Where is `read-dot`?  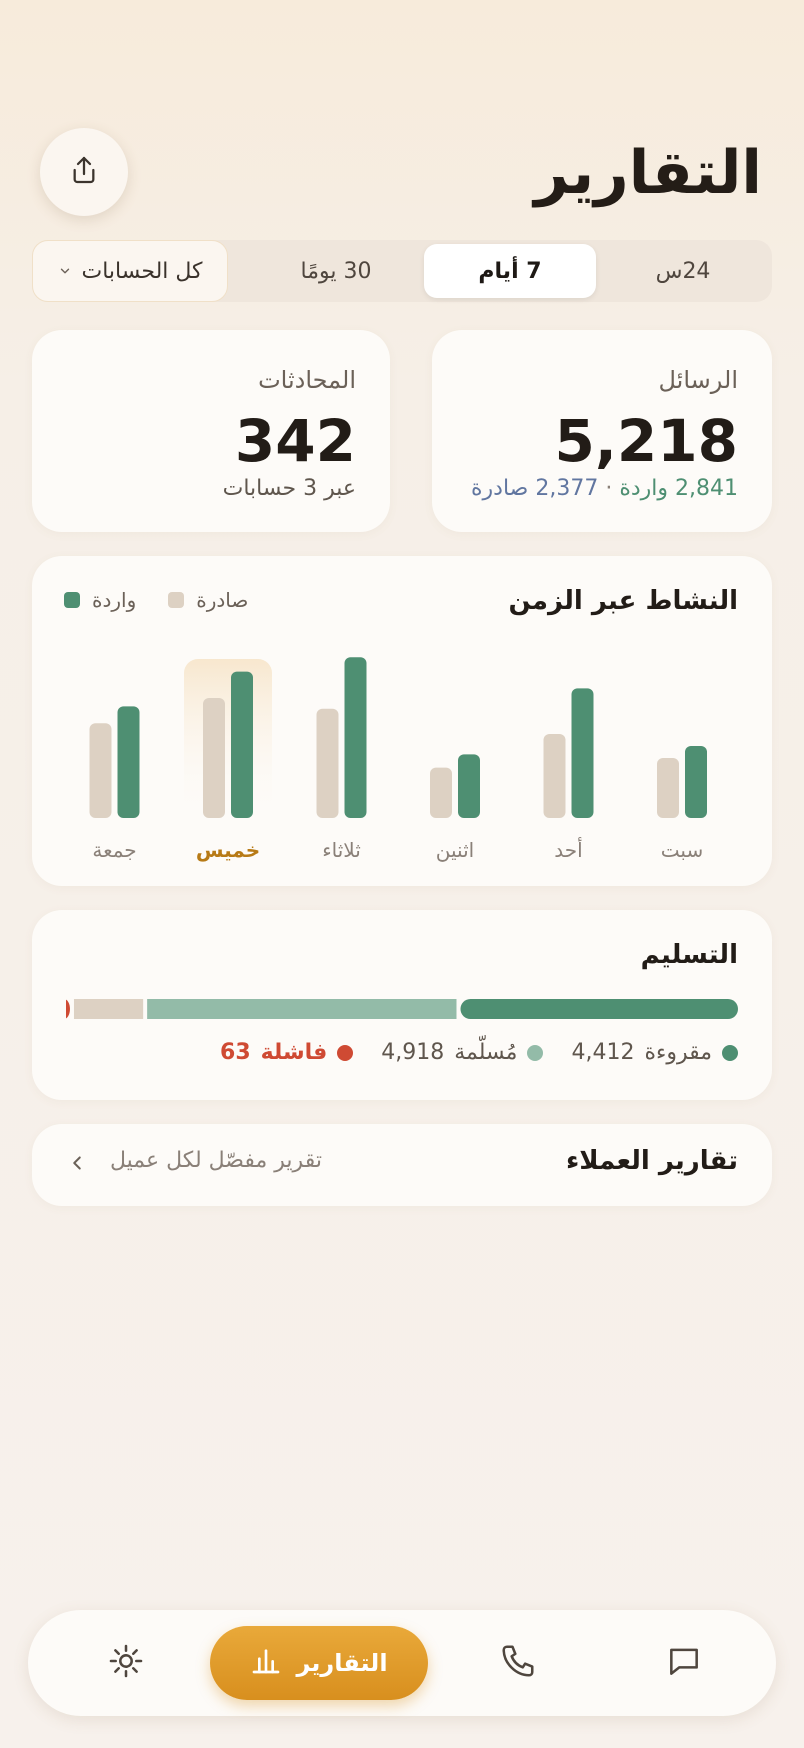
read-dot is located at coordinates (730, 1052).